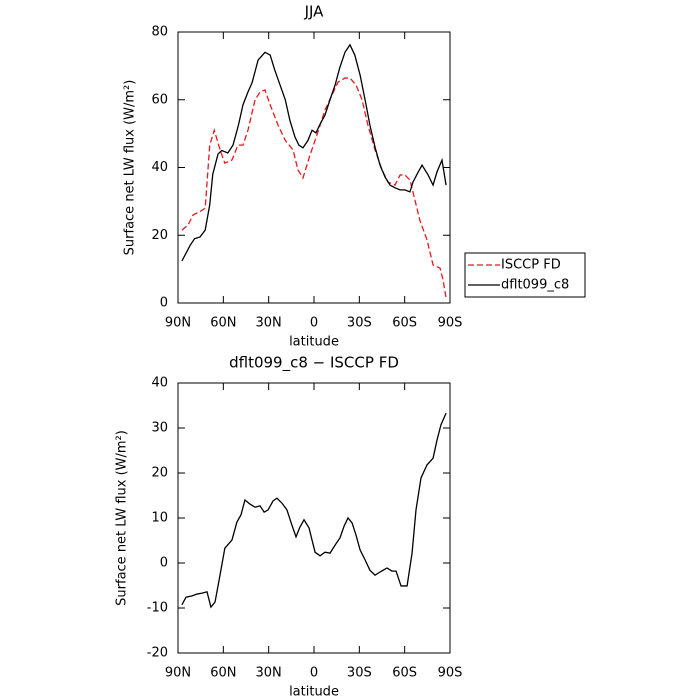  Describe the element at coordinates (314, 12) in the screenshot. I see `chart-title: JJA` at that location.